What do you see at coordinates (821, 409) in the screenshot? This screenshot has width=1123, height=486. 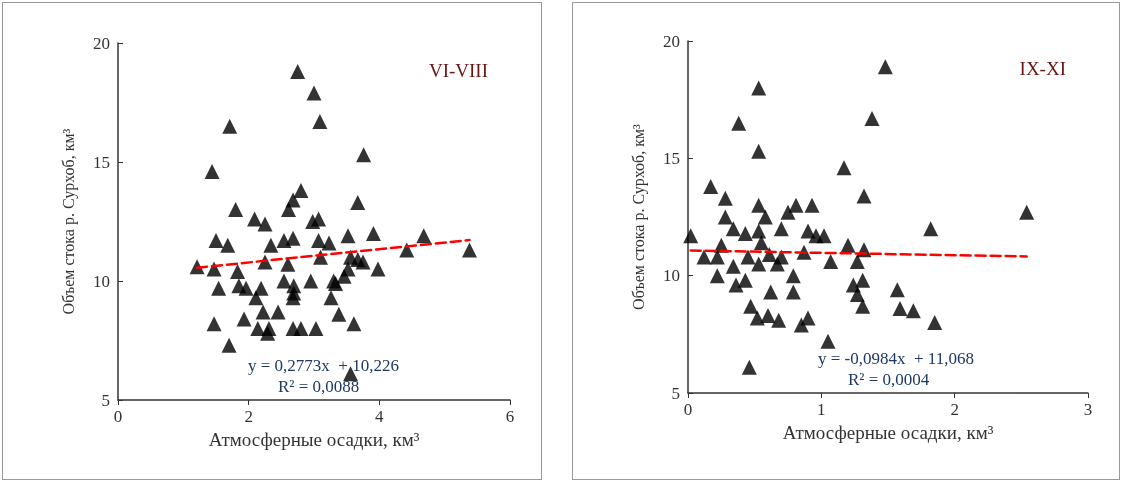 I see `x-tick-label: 1` at bounding box center [821, 409].